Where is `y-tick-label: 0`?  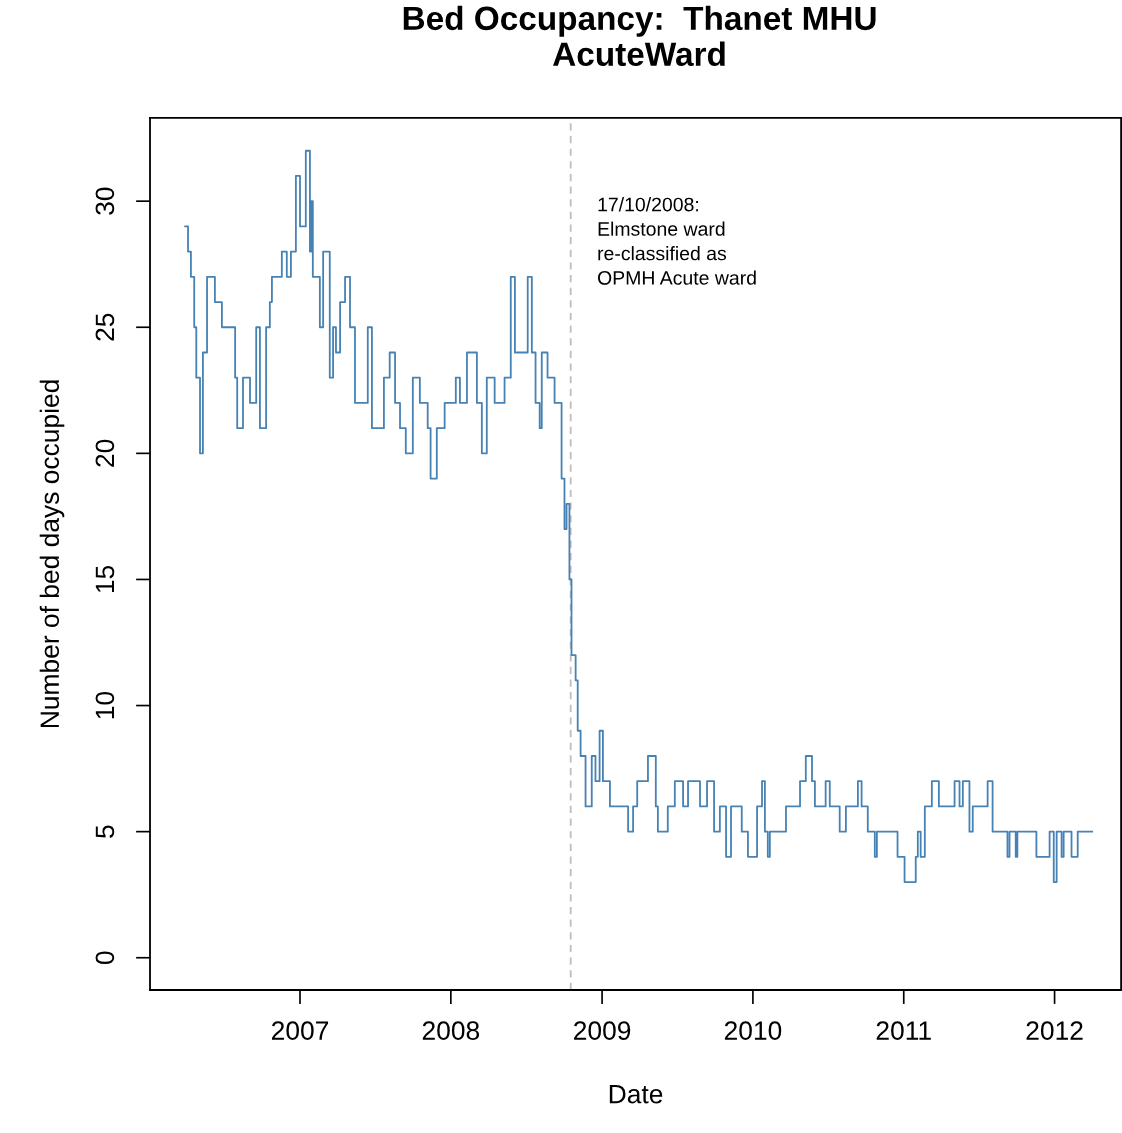 y-tick-label: 0 is located at coordinates (105, 958).